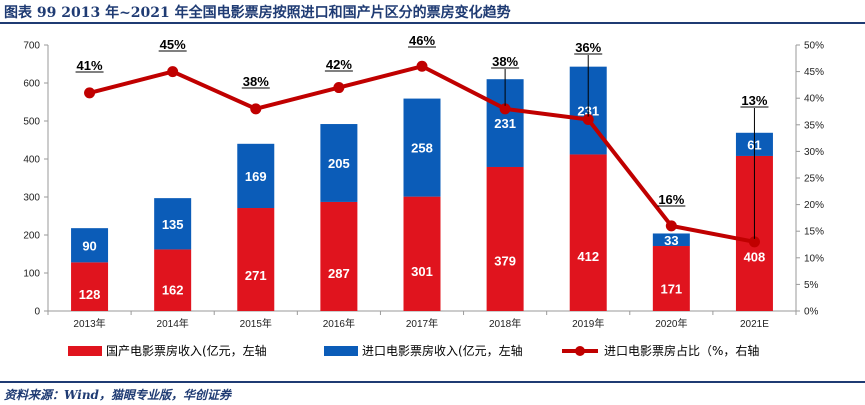 The image size is (865, 405). Describe the element at coordinates (814, 232) in the screenshot. I see `right-tick-label: 15%` at that location.